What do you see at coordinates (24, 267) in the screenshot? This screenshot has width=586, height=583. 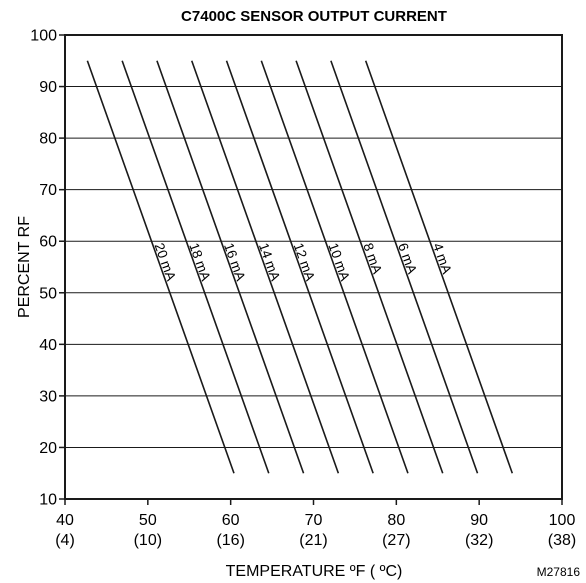 I see `y-axis-label: PERCENT RF` at bounding box center [24, 267].